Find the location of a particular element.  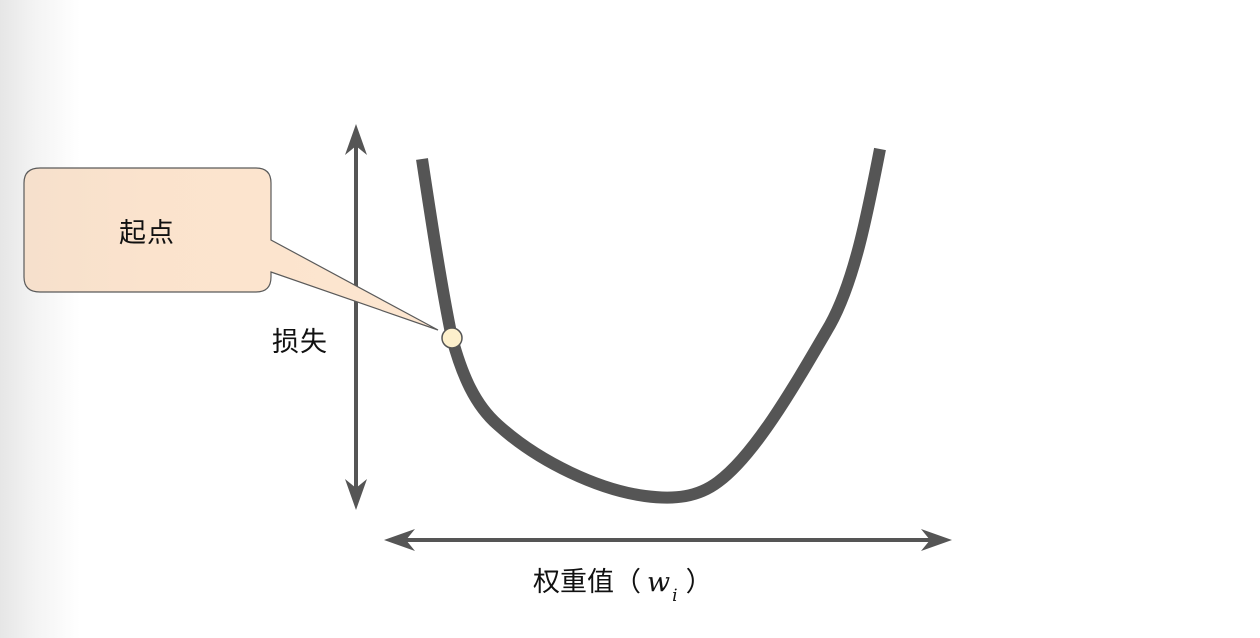

loss-axis is located at coordinates (356, 317).